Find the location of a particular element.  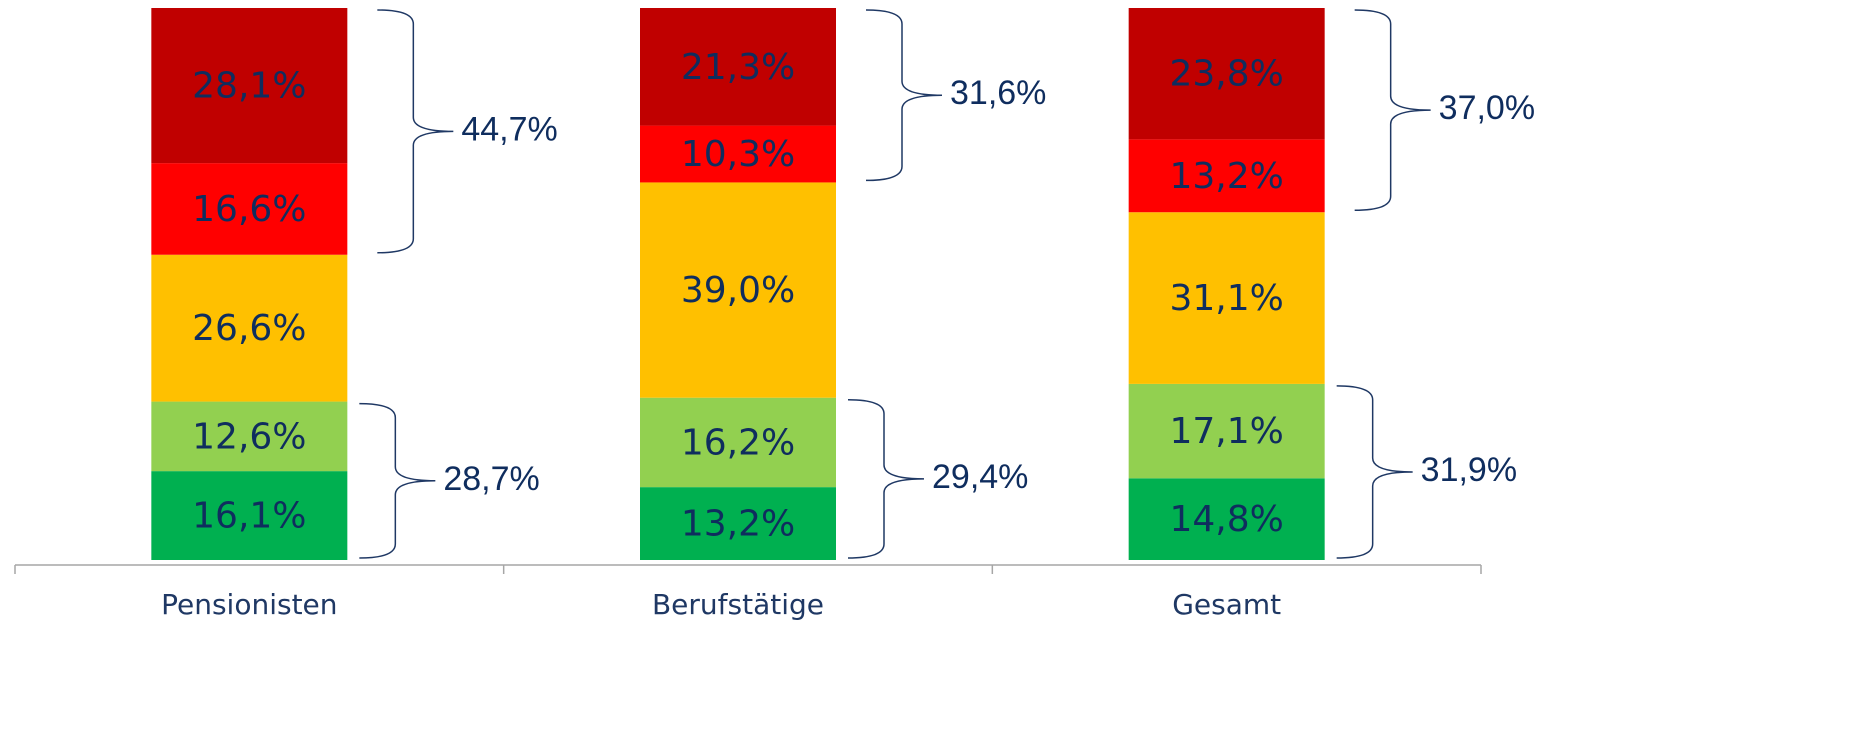

segment-label: 16,6% is located at coordinates (249, 209).